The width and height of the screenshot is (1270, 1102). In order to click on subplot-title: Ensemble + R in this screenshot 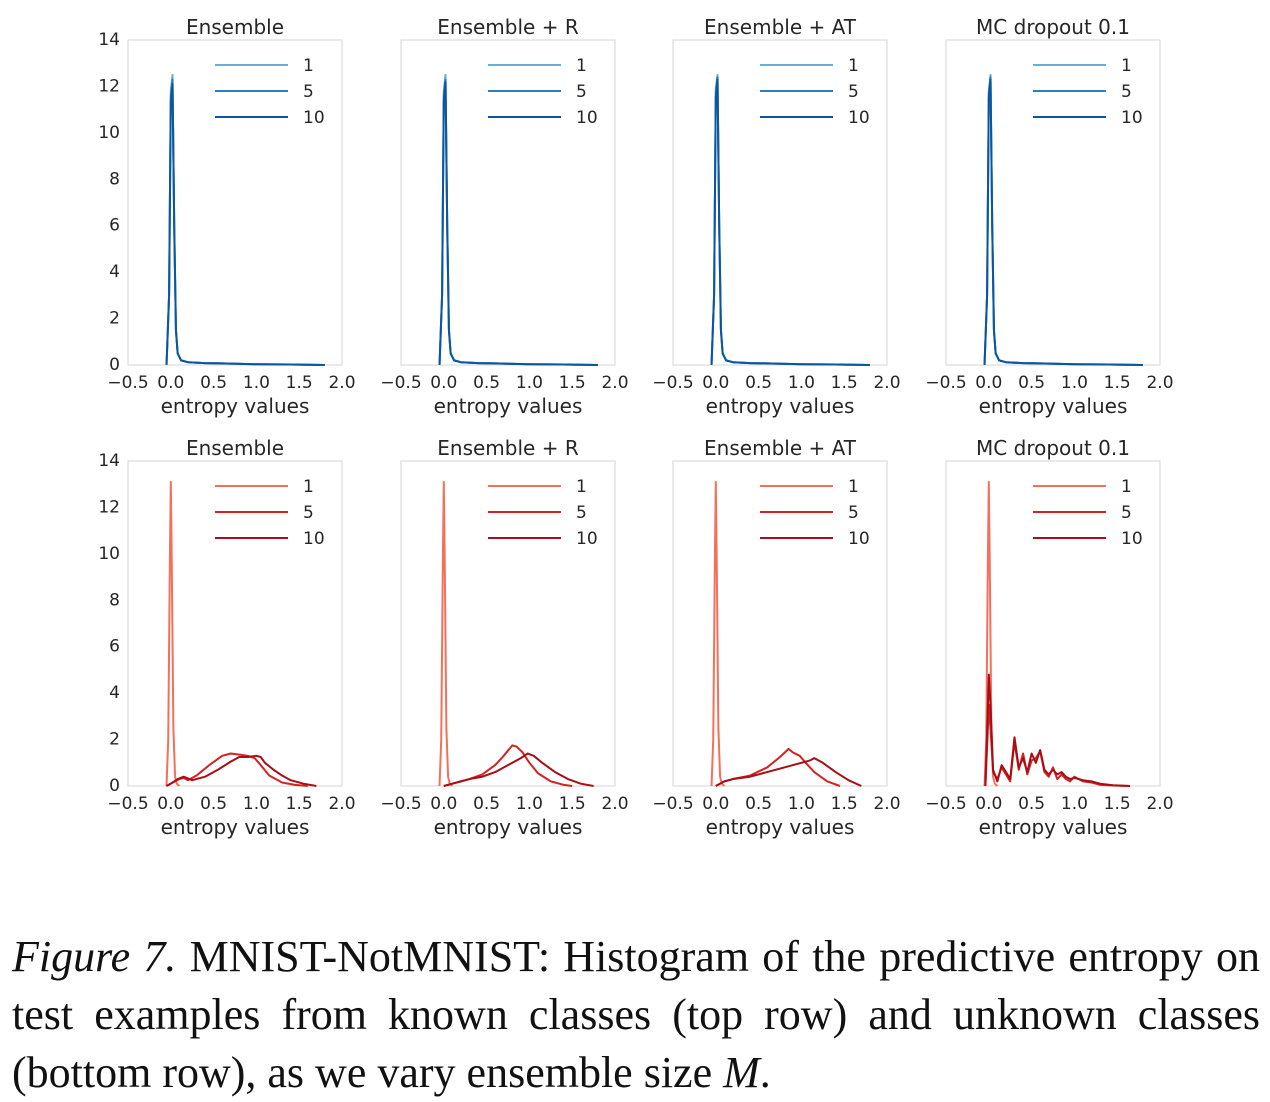, I will do `click(508, 27)`.